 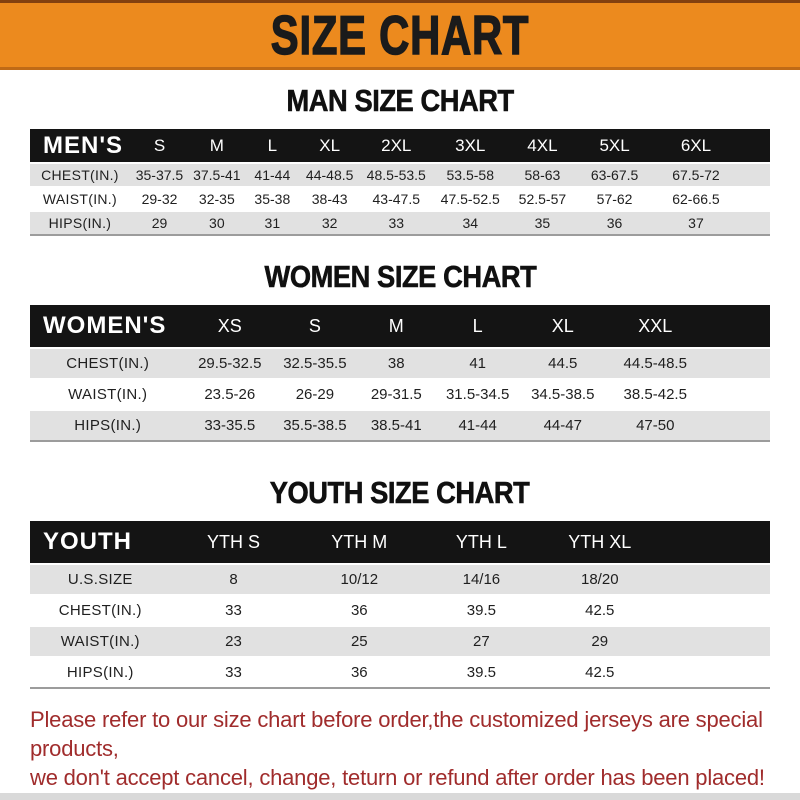 What do you see at coordinates (400, 796) in the screenshot?
I see `bottom-edge-strip` at bounding box center [400, 796].